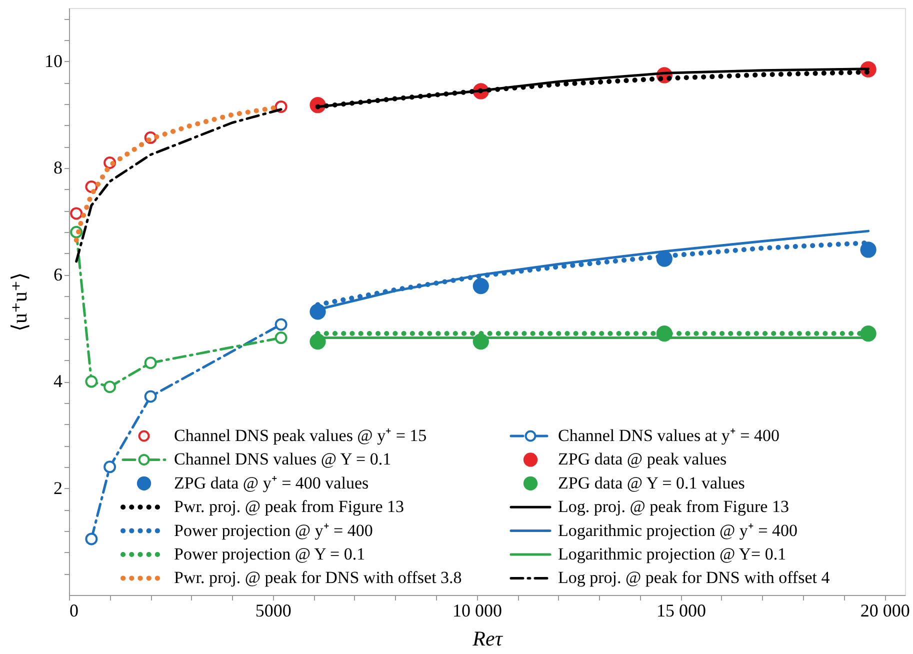  I want to click on x-tick-label: 0, so click(74, 610).